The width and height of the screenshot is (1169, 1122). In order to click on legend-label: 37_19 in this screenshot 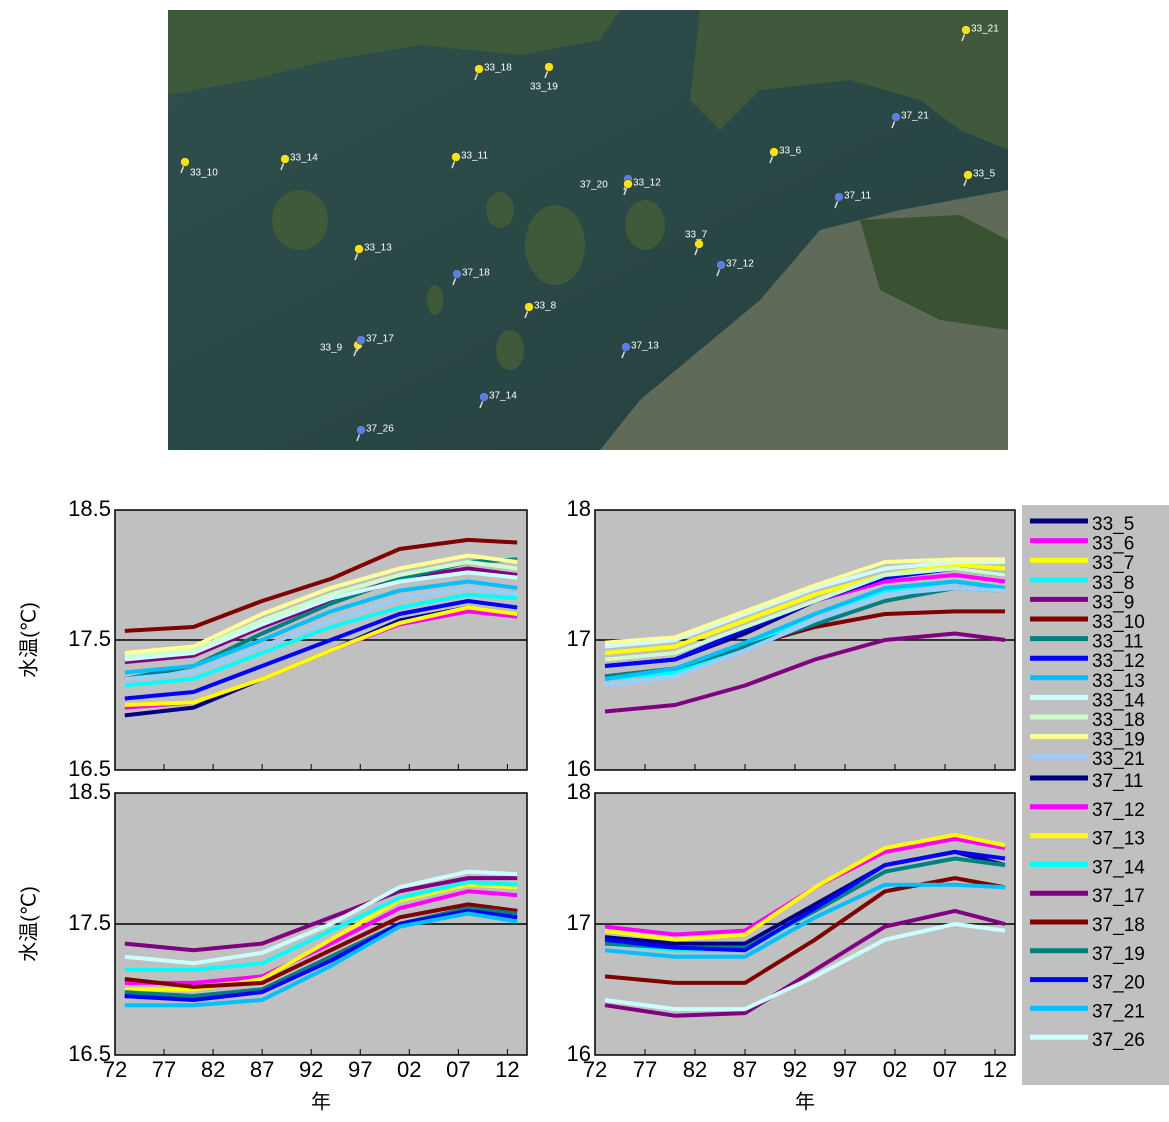, I will do `click(1118, 954)`.